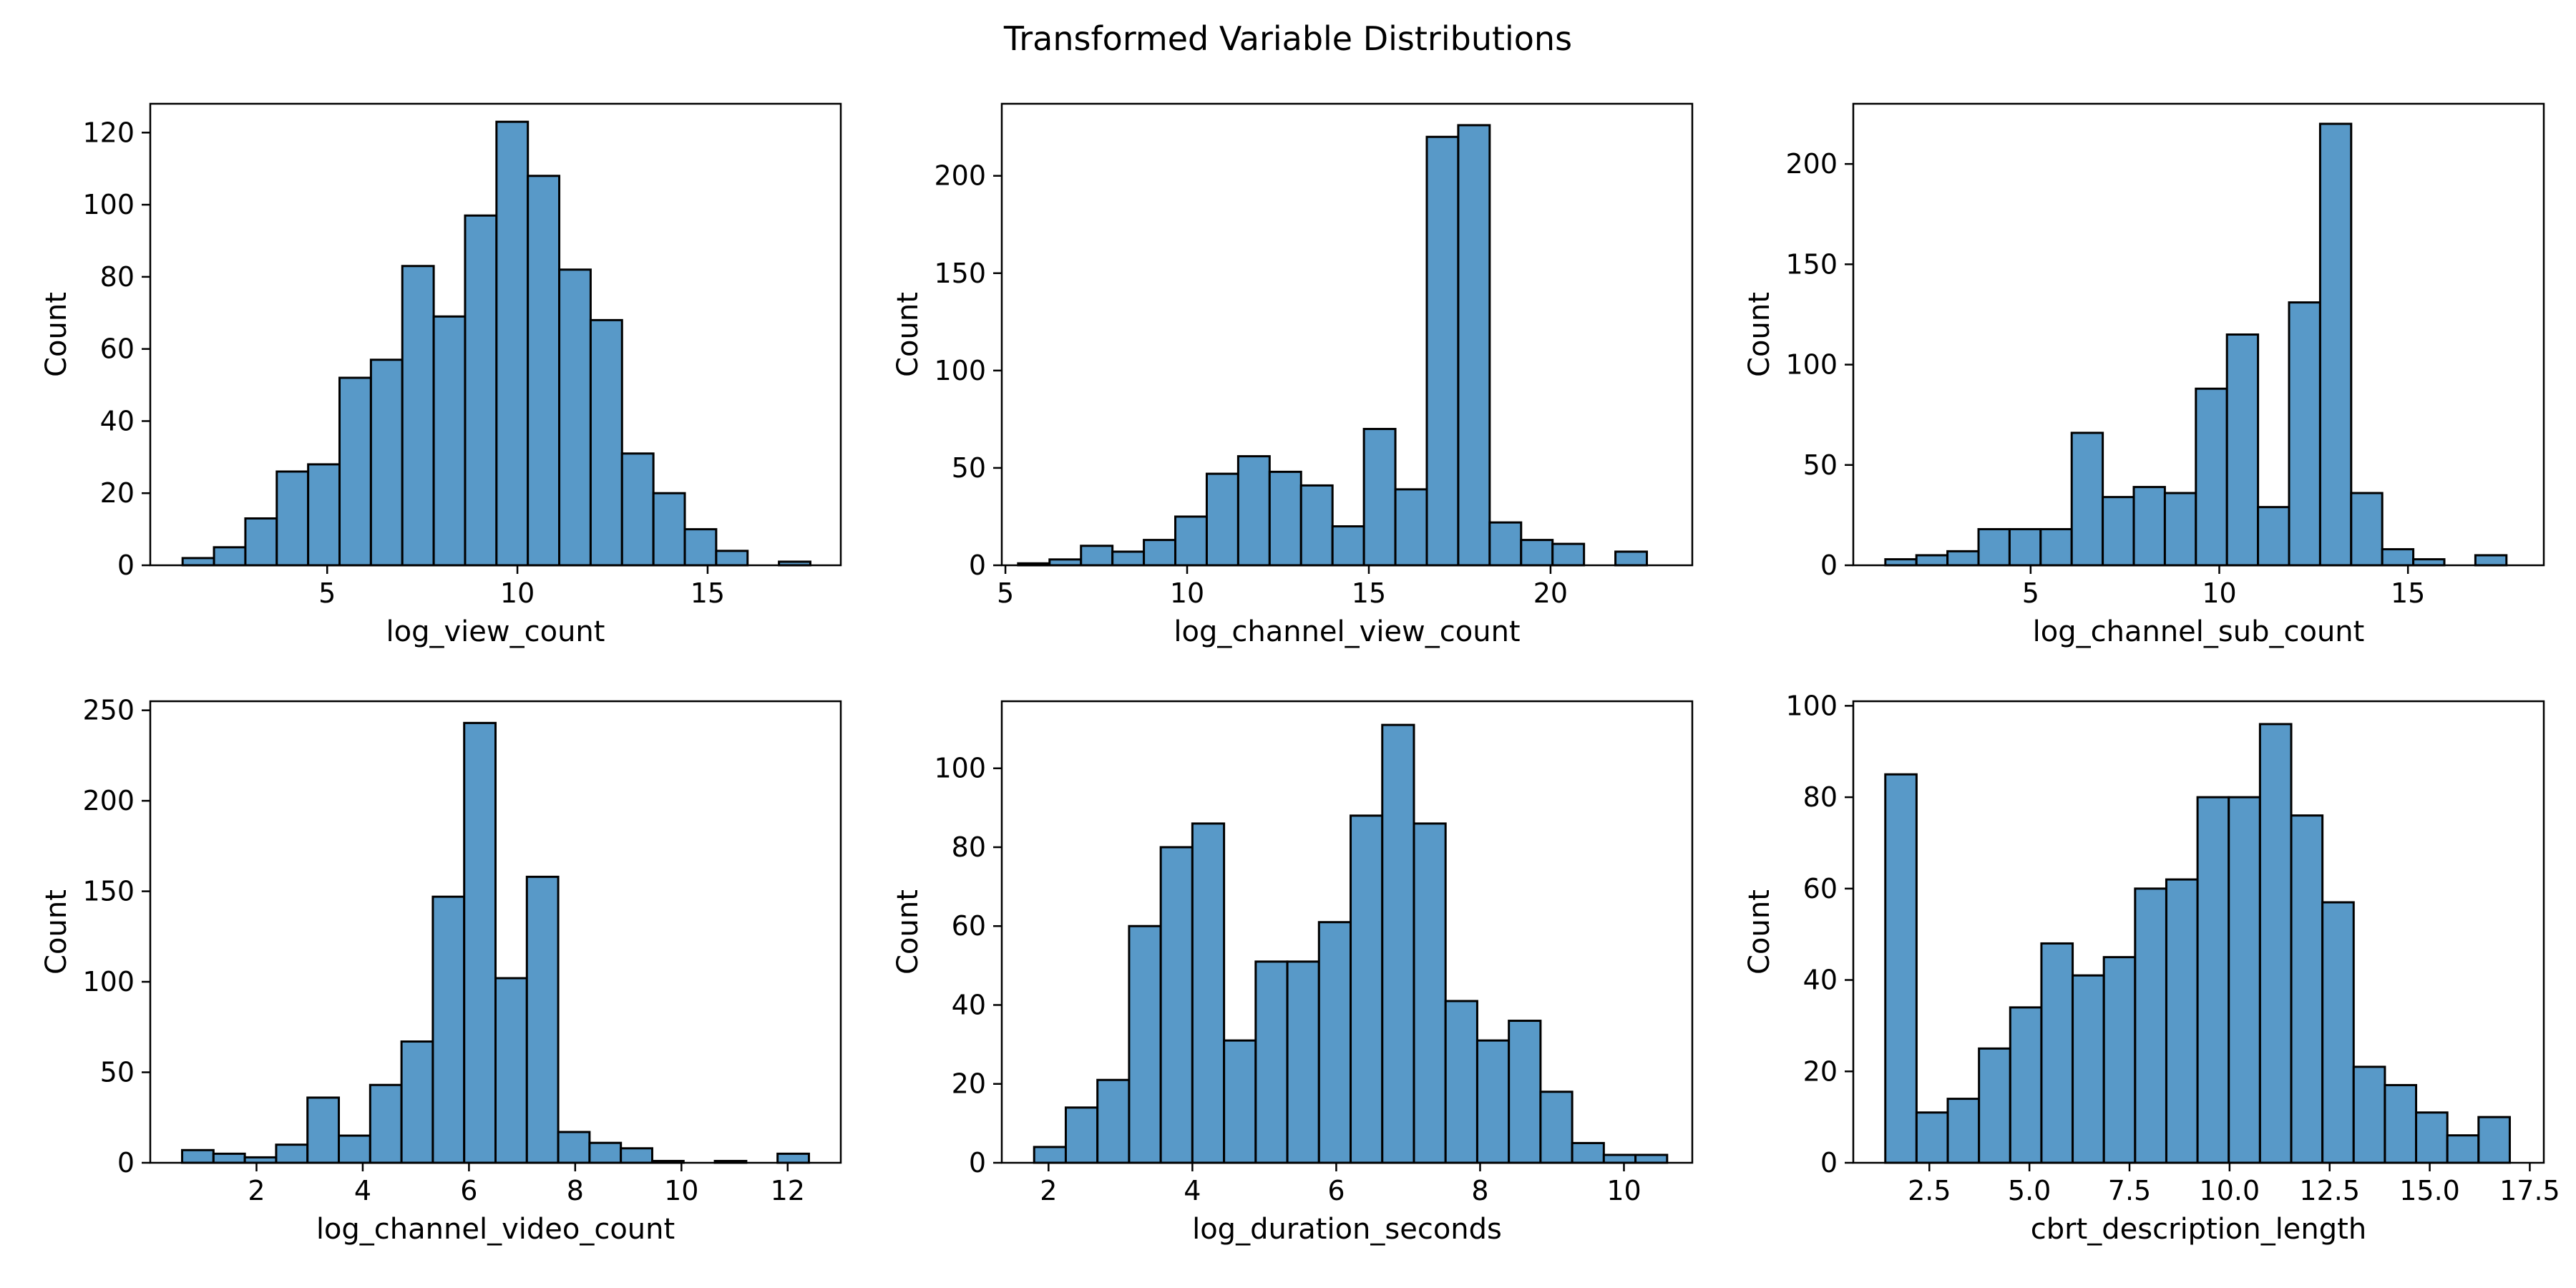 Image resolution: width=2576 pixels, height=1288 pixels. What do you see at coordinates (2029, 1190) in the screenshot?
I see `x-tick-label: 5.0` at bounding box center [2029, 1190].